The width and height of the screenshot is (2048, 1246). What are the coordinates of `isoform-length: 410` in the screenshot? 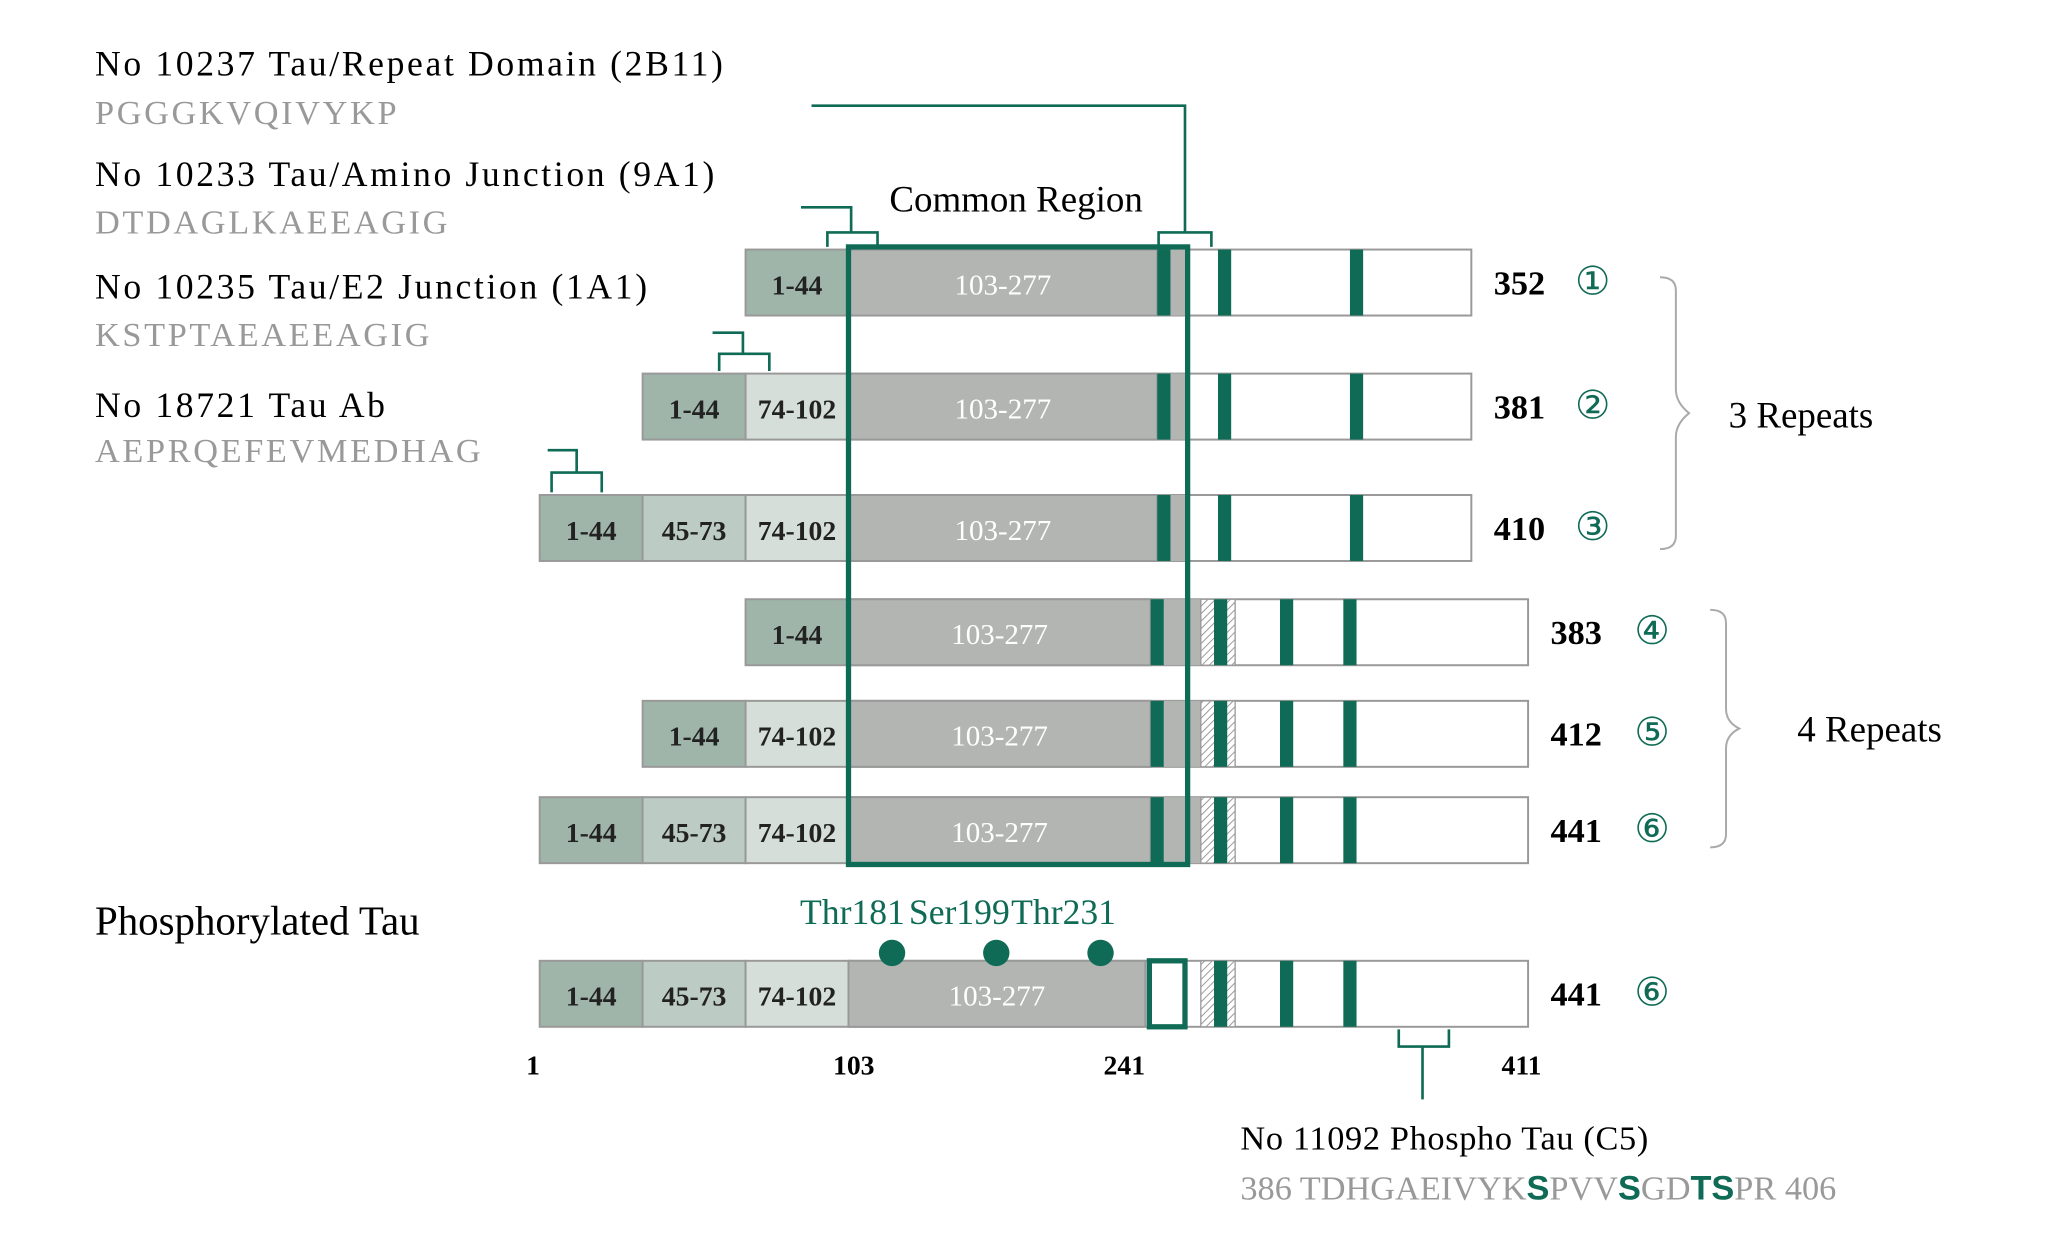 It's located at (1519, 529).